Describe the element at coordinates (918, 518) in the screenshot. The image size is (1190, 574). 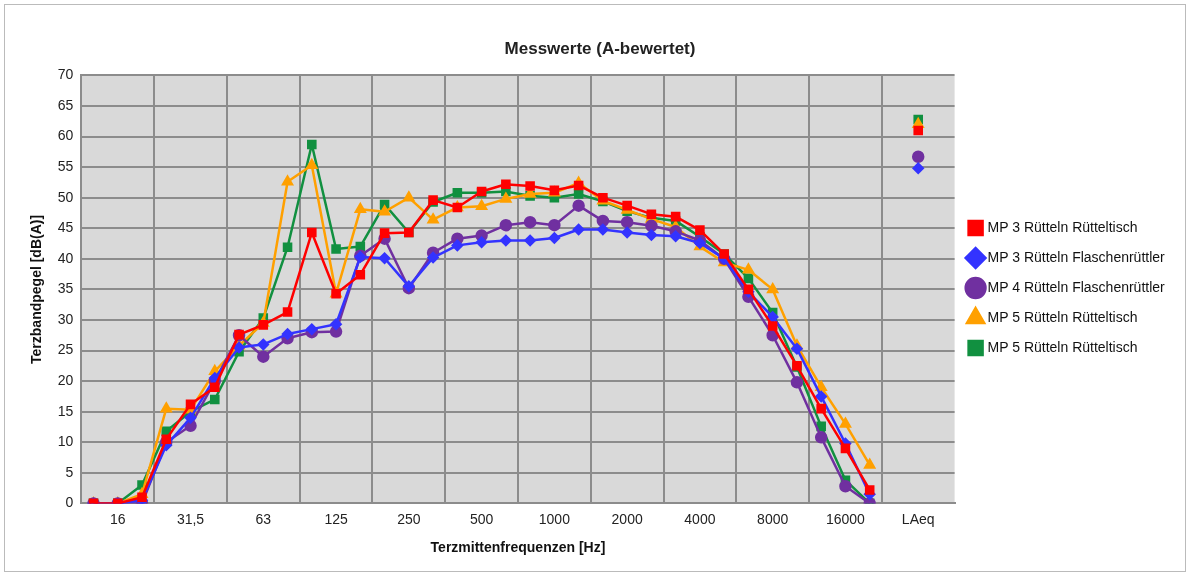
I see `x-tick-label: LAeq` at that location.